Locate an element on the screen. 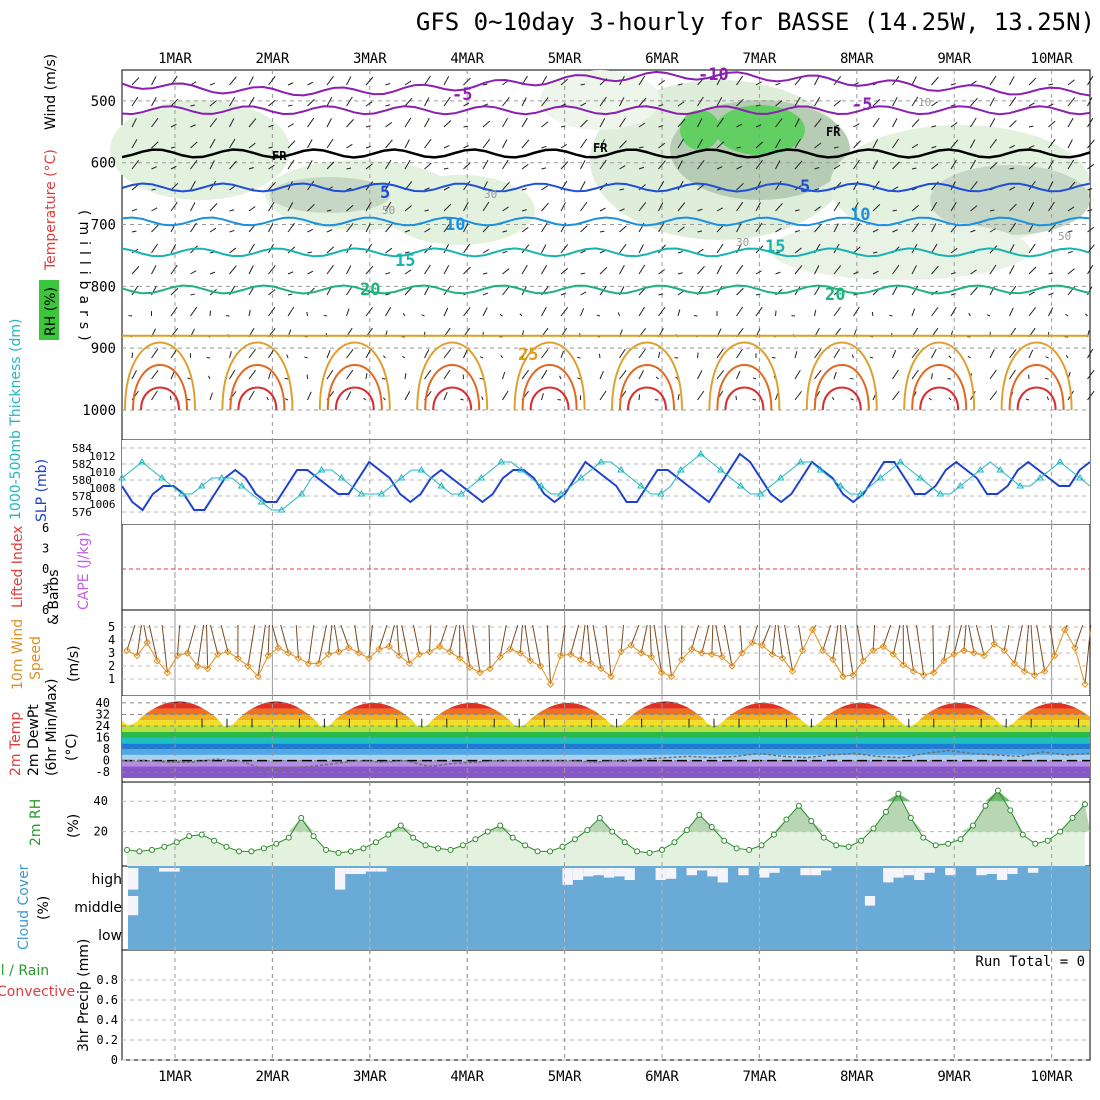  precip-tick-label: 0.8 is located at coordinates (107, 980).